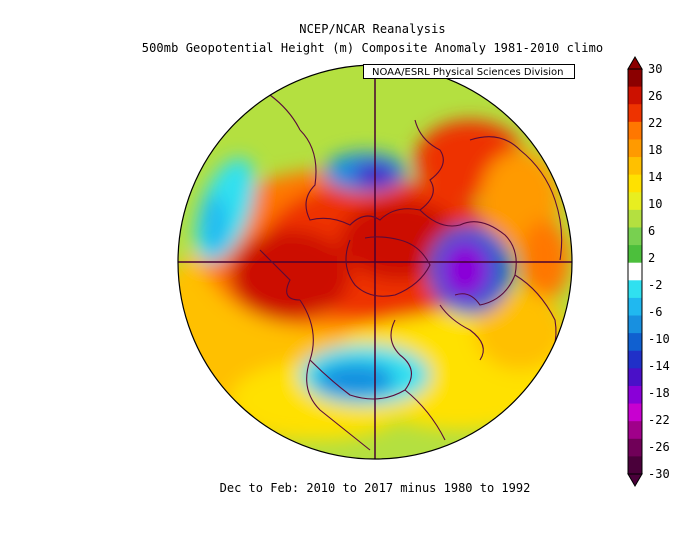  What do you see at coordinates (659, 339) in the screenshot?
I see `colorbar-tick-label: -10` at bounding box center [659, 339].